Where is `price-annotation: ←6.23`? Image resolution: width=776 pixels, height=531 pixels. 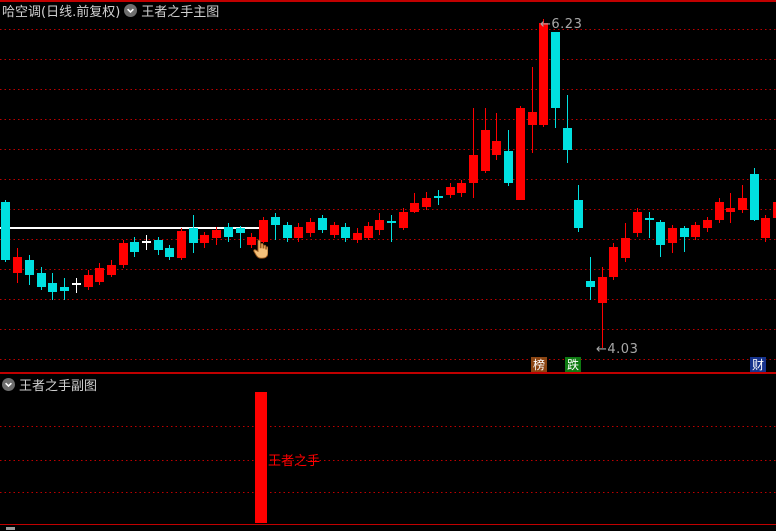
price-annotation: ←6.23 is located at coordinates (561, 24).